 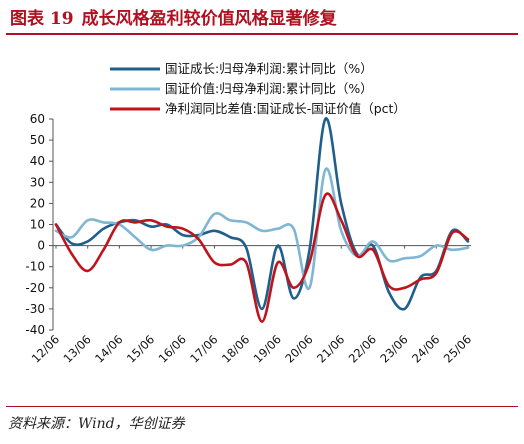 I want to click on y-tick-label: 20, so click(x=37, y=203).